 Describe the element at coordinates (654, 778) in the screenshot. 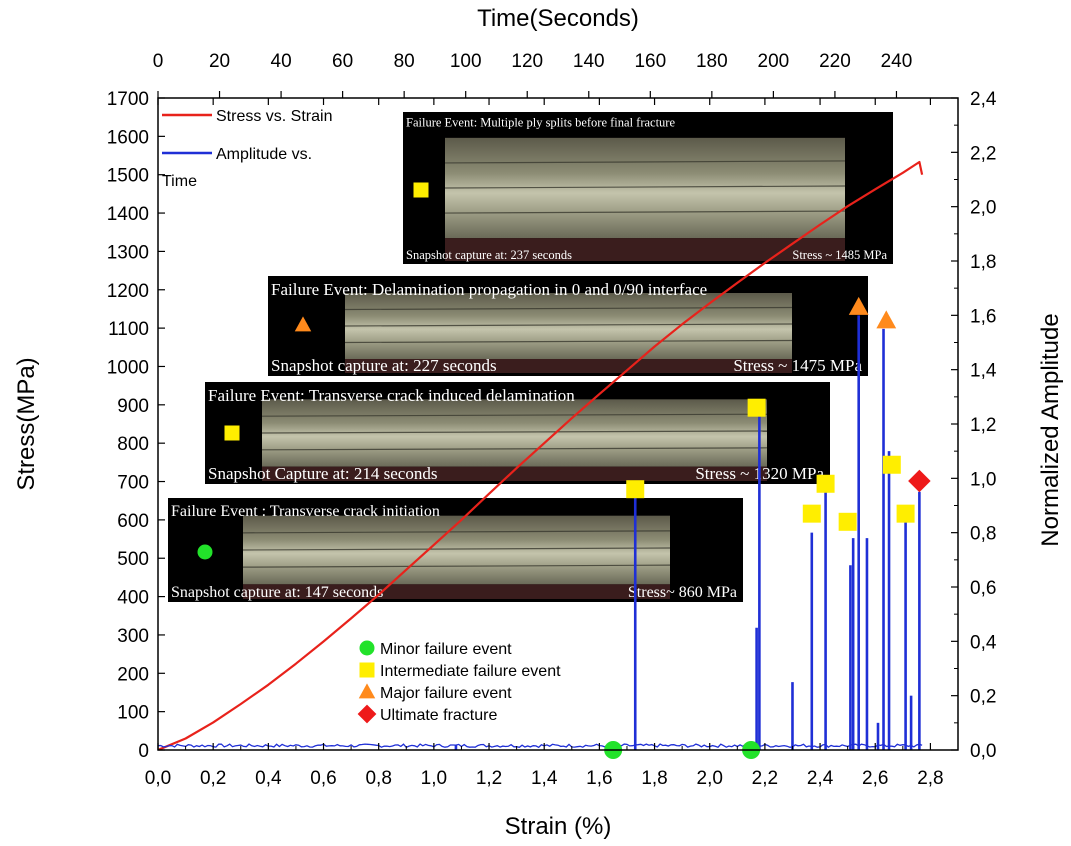

I see `x-bottom-tick-label: 1,8` at that location.